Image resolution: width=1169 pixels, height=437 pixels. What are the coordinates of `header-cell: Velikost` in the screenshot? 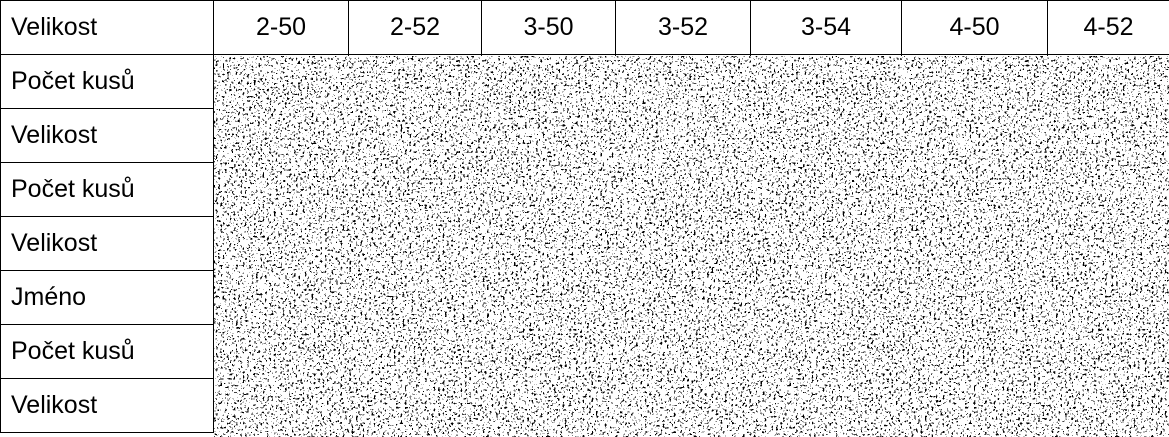 It's located at (107, 27).